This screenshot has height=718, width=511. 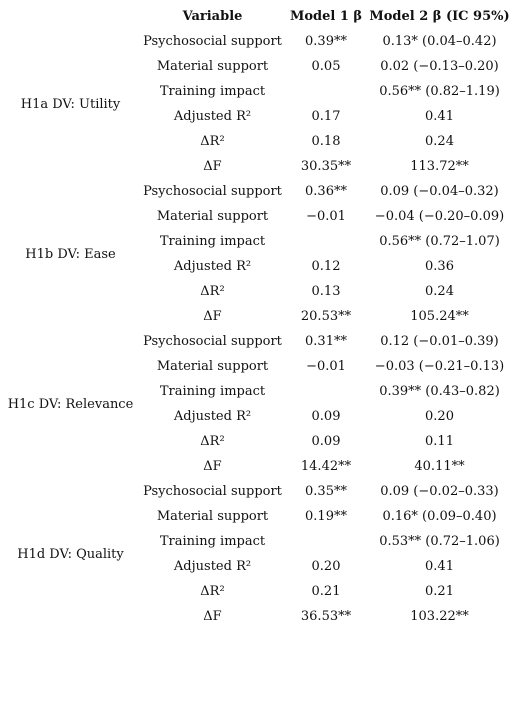 What do you see at coordinates (439, 316) in the screenshot?
I see `model-2-cell: 105.24**` at bounding box center [439, 316].